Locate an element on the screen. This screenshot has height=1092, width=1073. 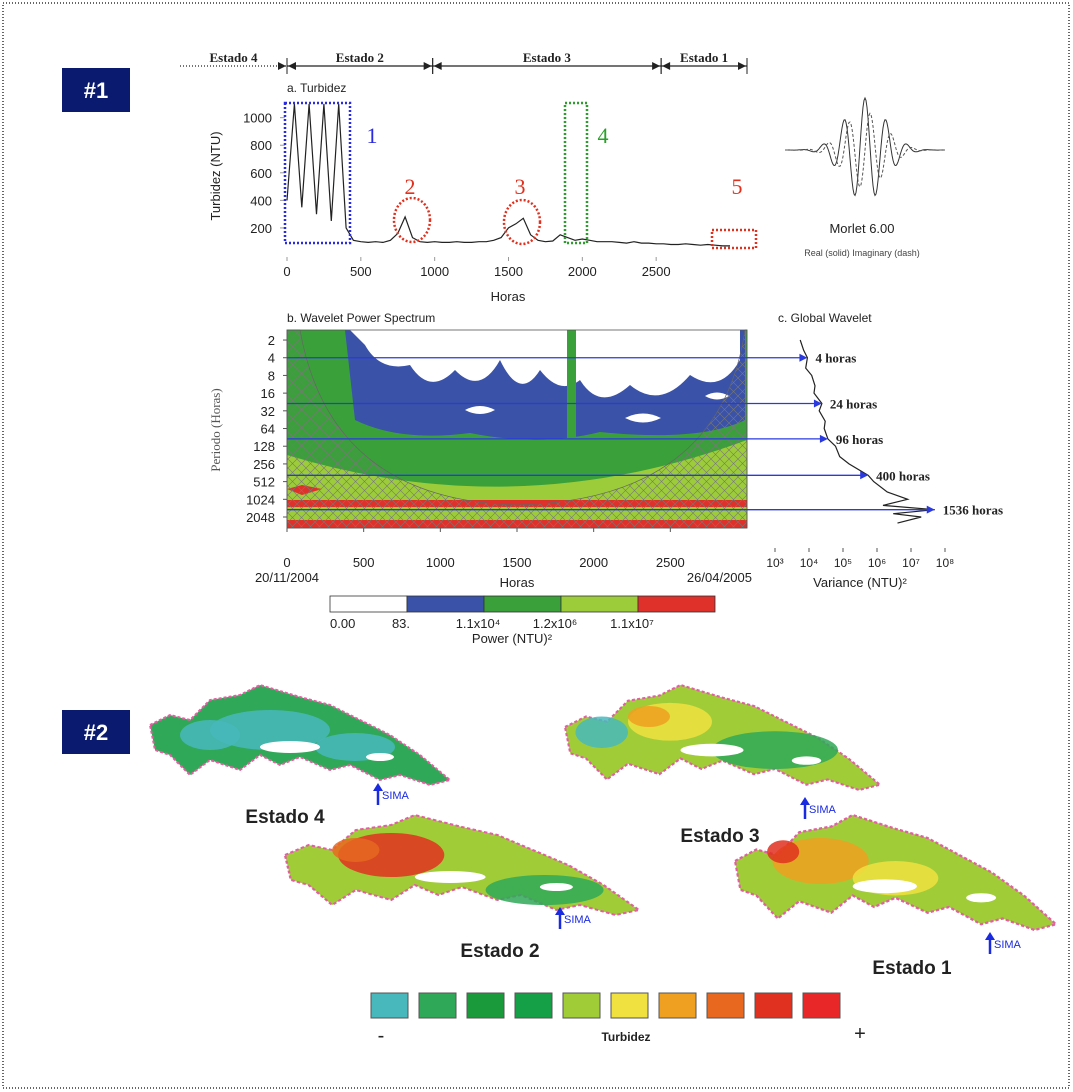
state-label: Estado 2 is located at coordinates (360, 57).